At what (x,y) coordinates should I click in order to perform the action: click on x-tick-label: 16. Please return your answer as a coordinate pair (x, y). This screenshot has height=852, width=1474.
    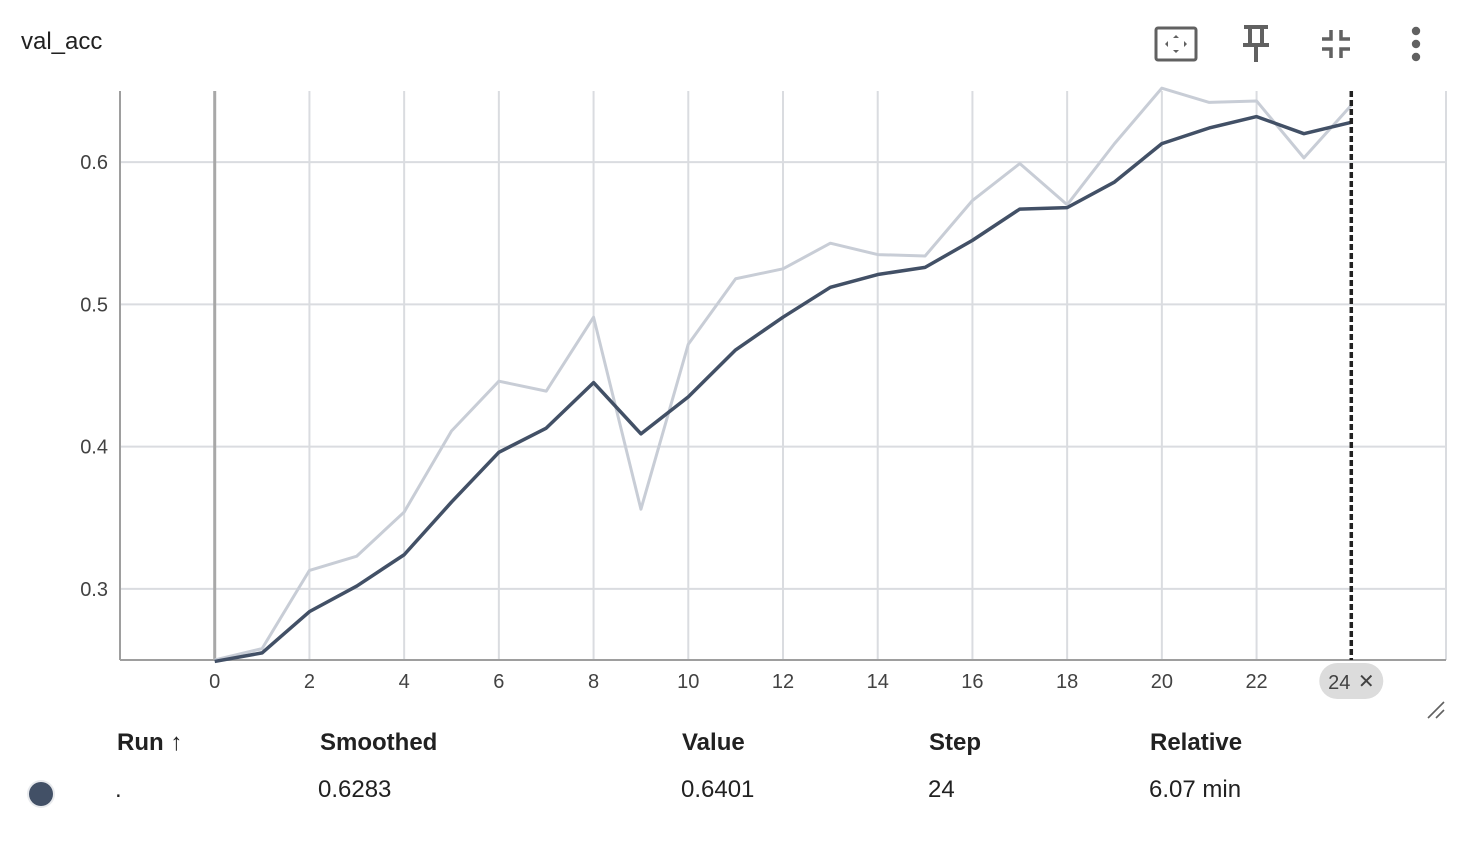
    Looking at the image, I should click on (972, 682).